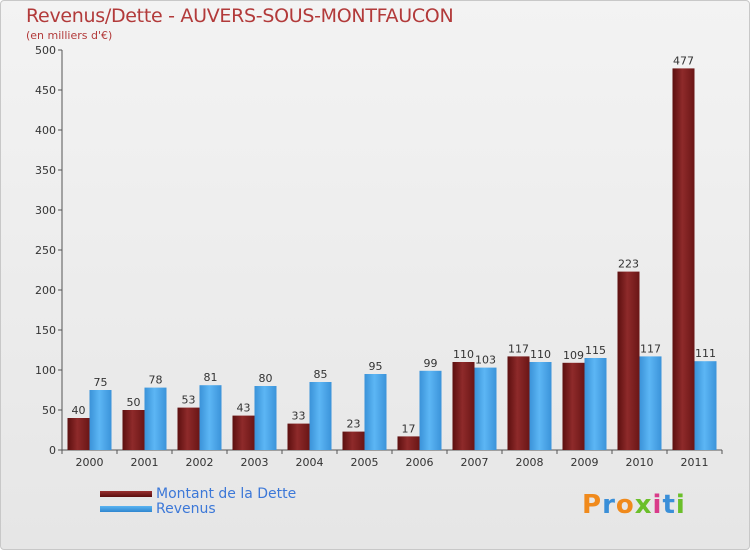  Describe the element at coordinates (134, 402) in the screenshot. I see `data-label: 50` at that location.